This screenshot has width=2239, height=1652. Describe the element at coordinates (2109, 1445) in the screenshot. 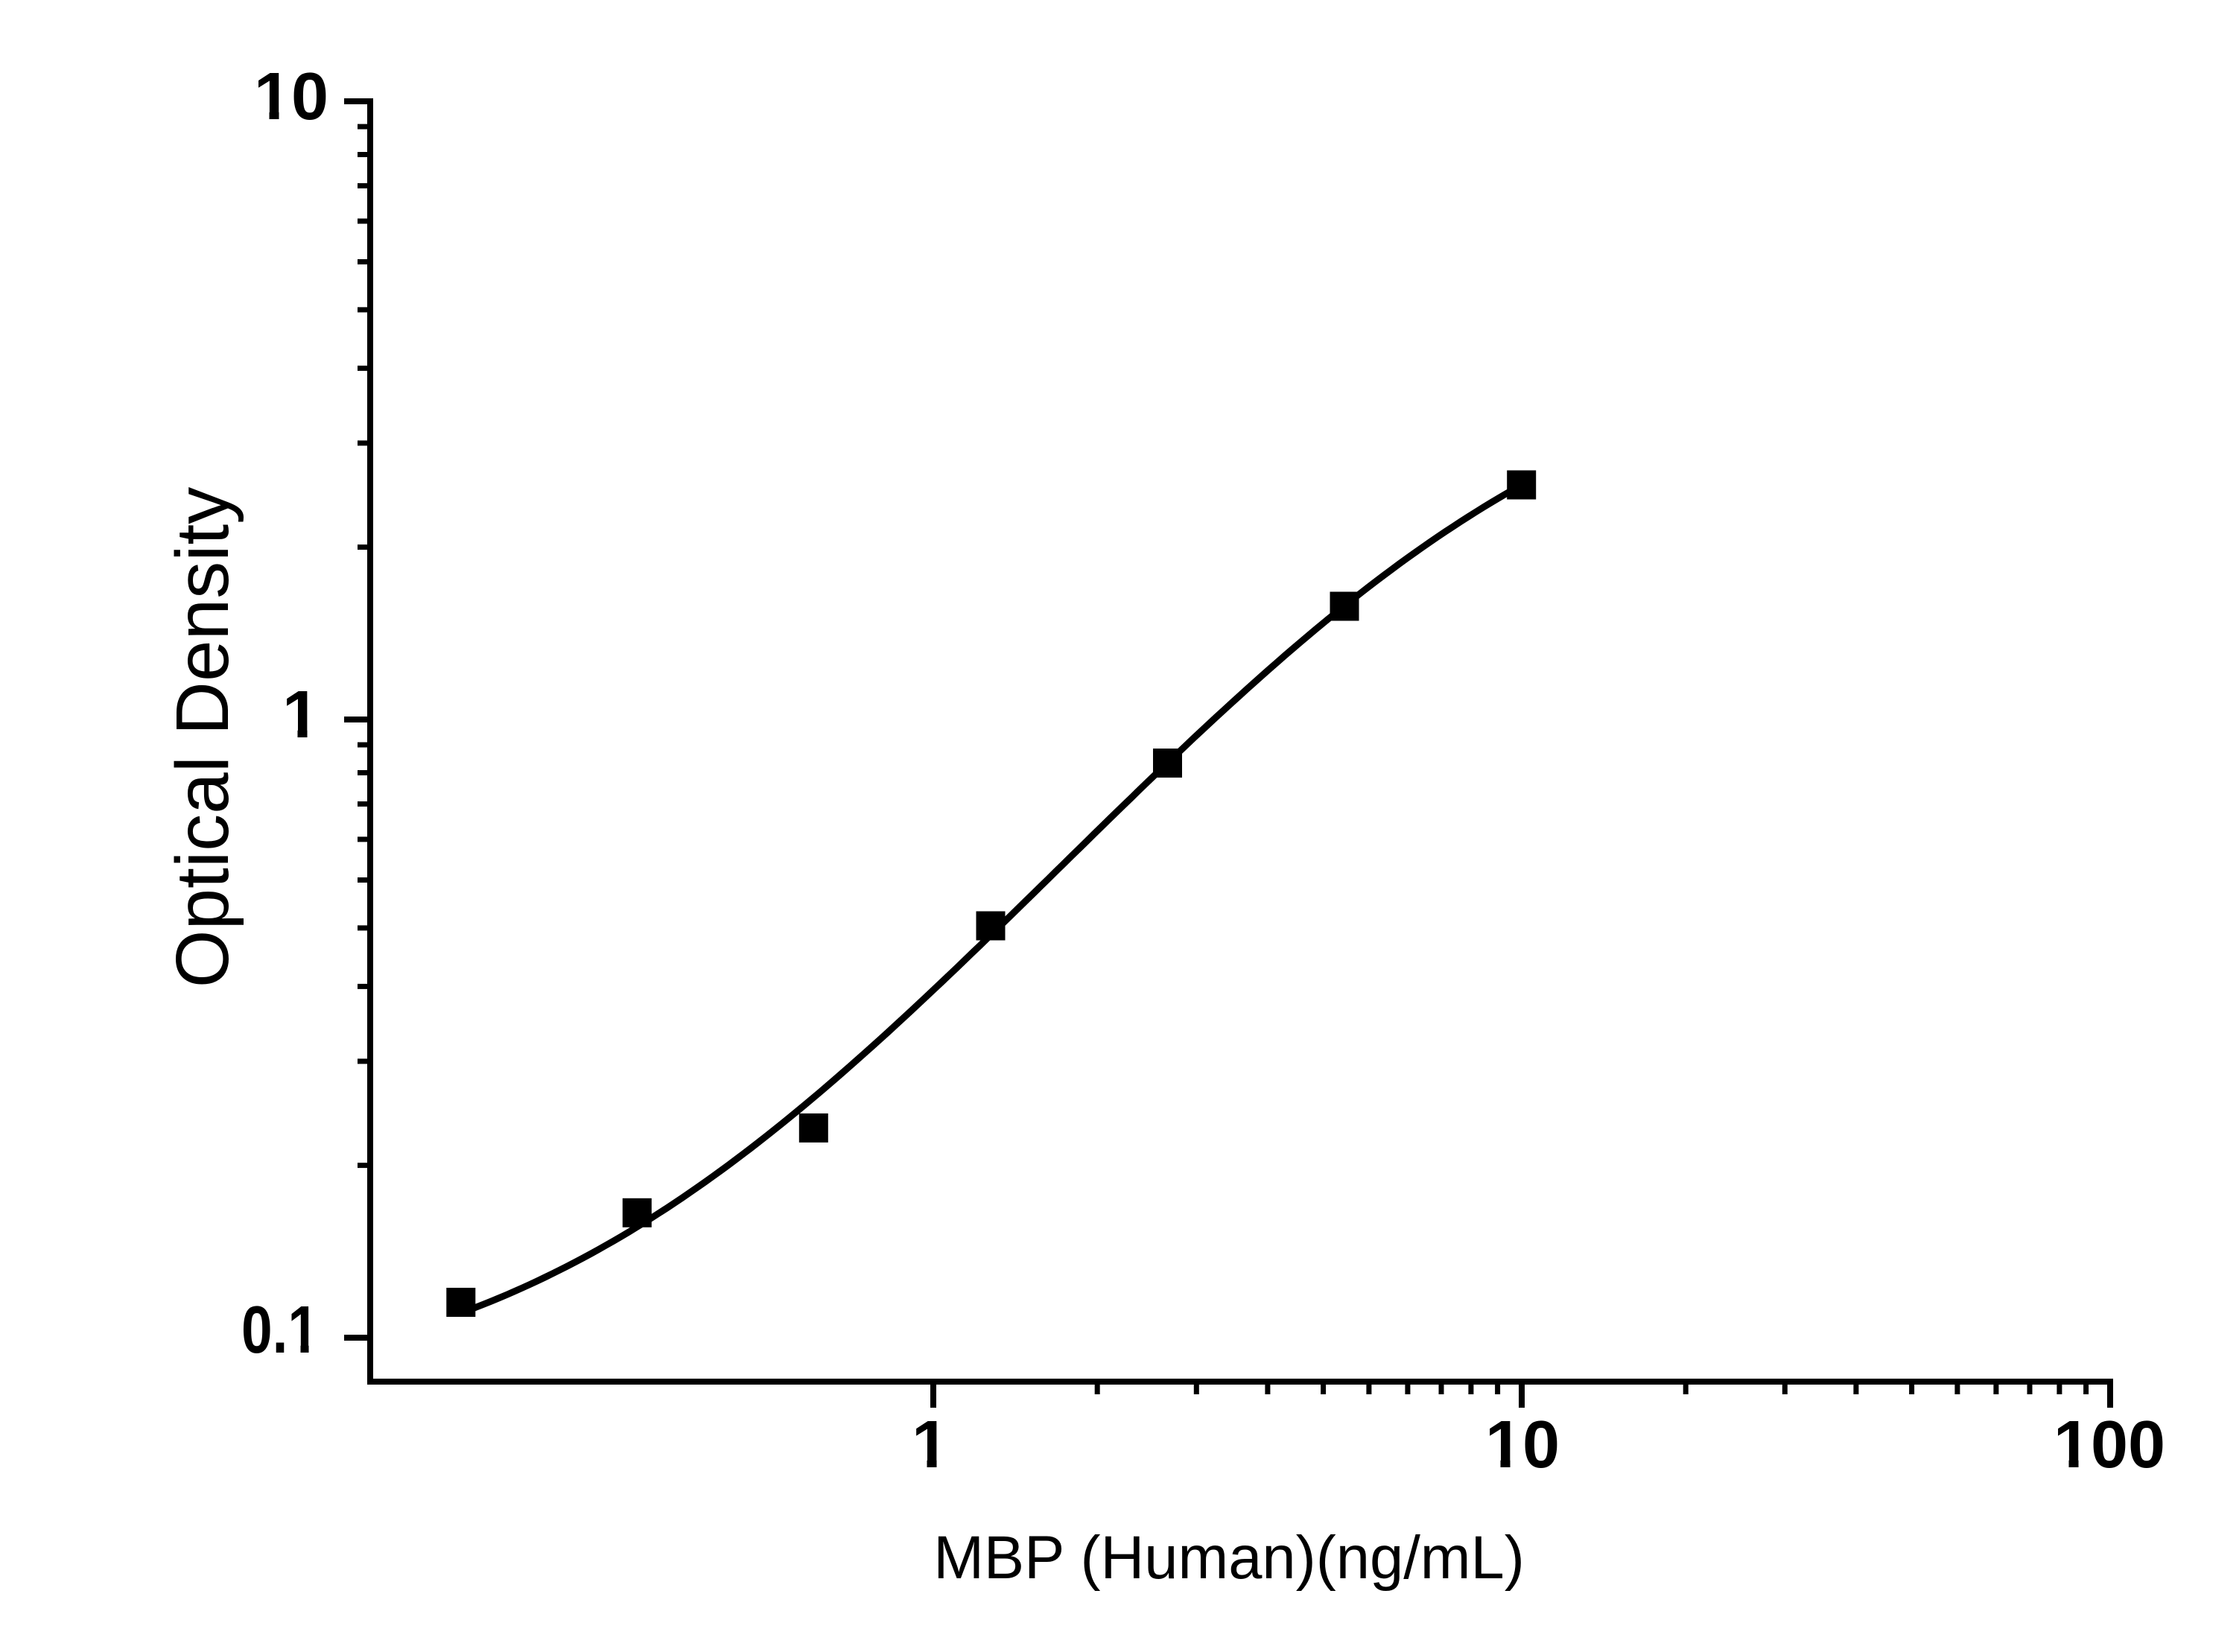

I see `svg-text: 100` at that location.